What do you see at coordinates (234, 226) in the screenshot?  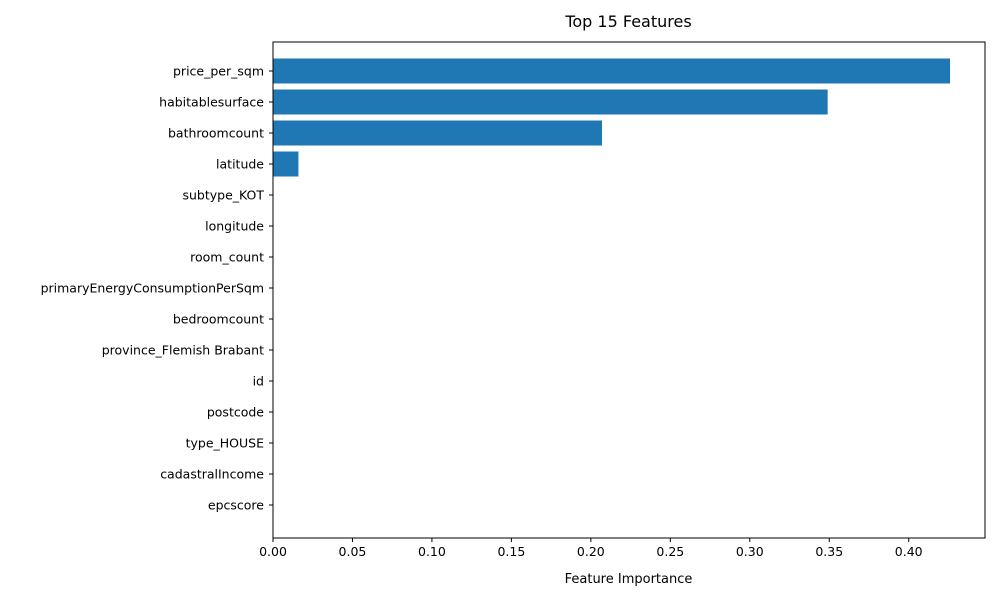 I see `y-tick-label: longitude` at bounding box center [234, 226].